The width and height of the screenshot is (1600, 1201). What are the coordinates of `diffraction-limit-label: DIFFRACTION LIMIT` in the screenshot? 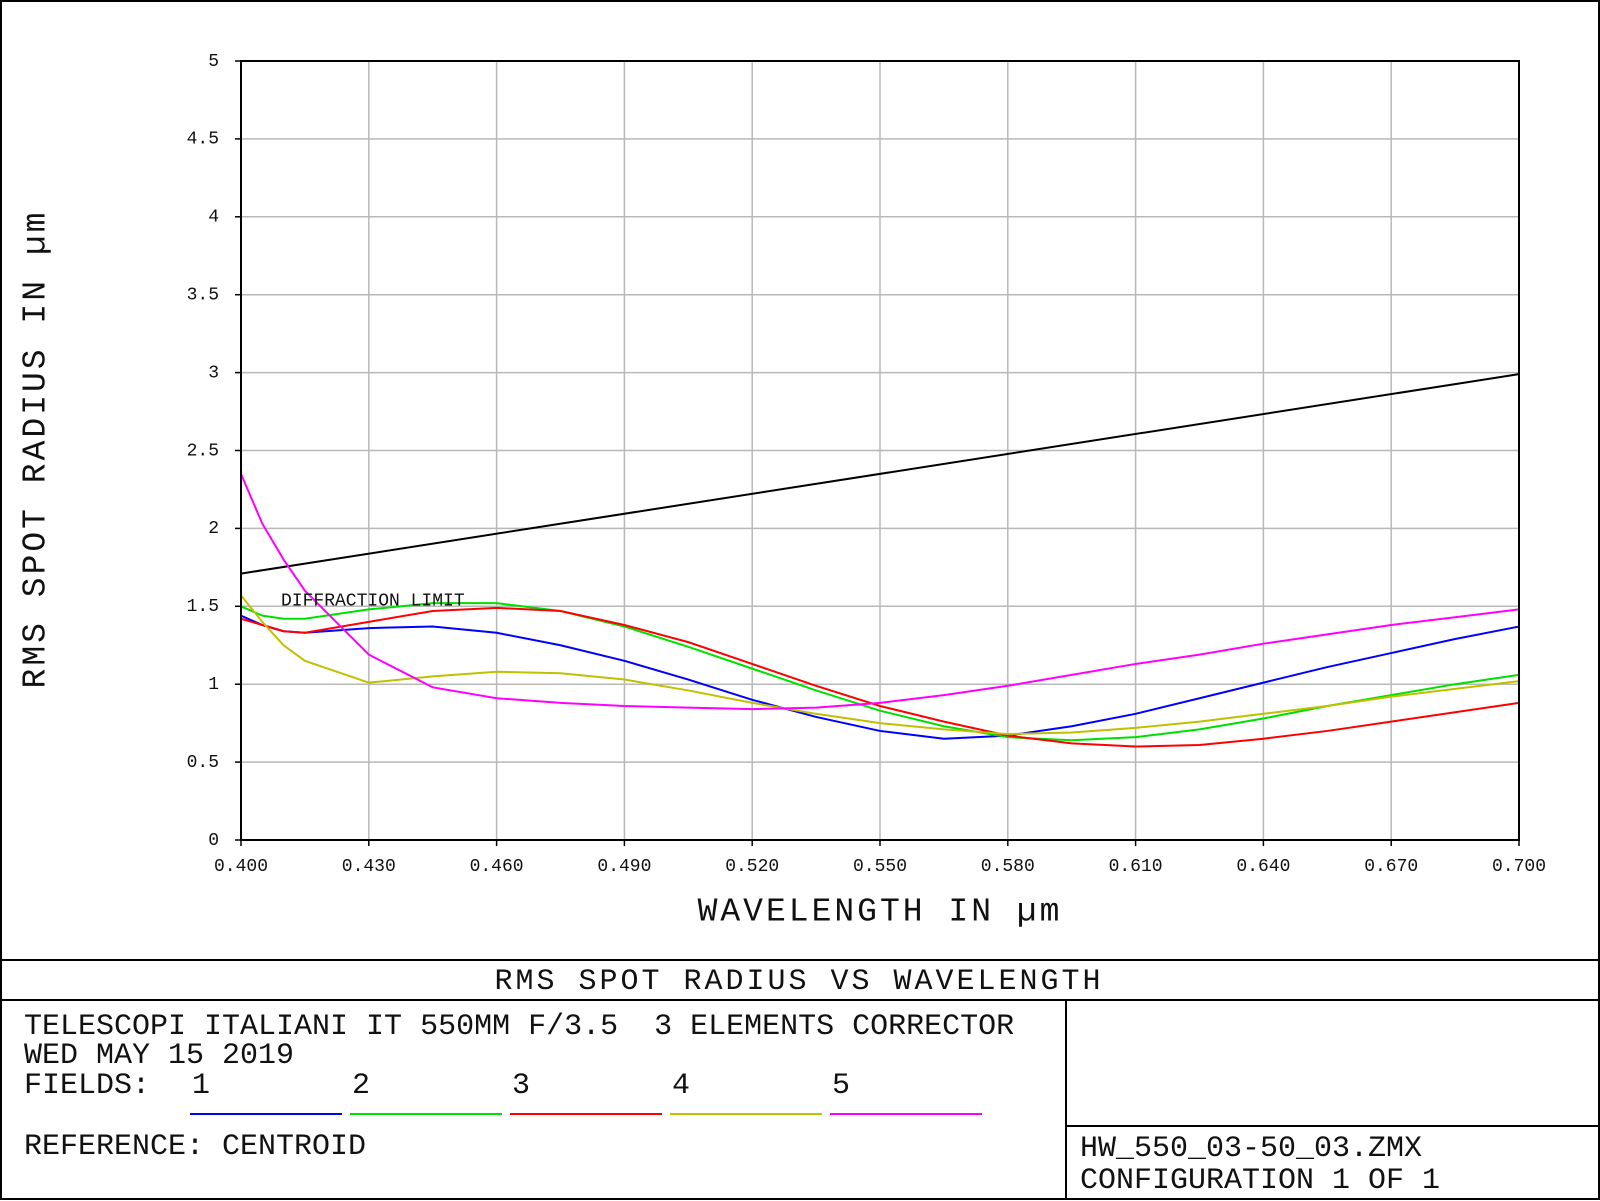 It's located at (373, 601).